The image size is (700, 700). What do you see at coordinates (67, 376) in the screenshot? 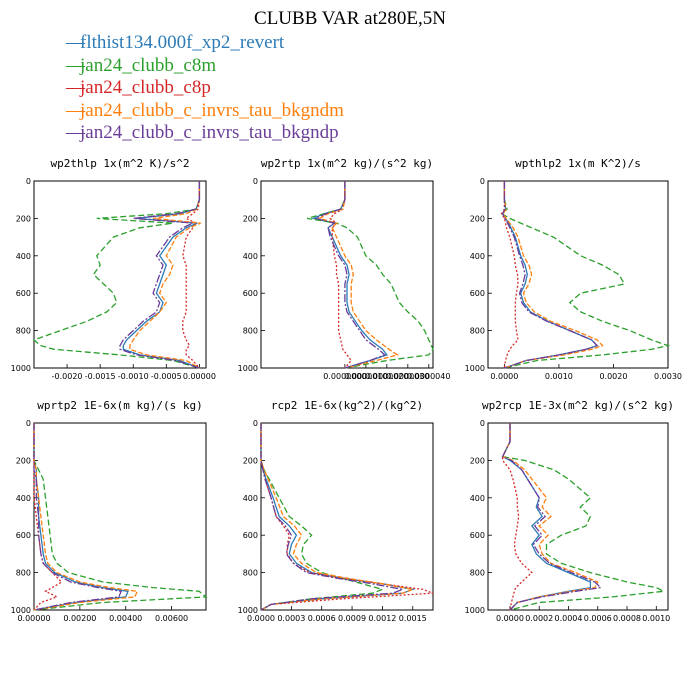
I see `x-tick-label: -0.0020` at bounding box center [67, 376].